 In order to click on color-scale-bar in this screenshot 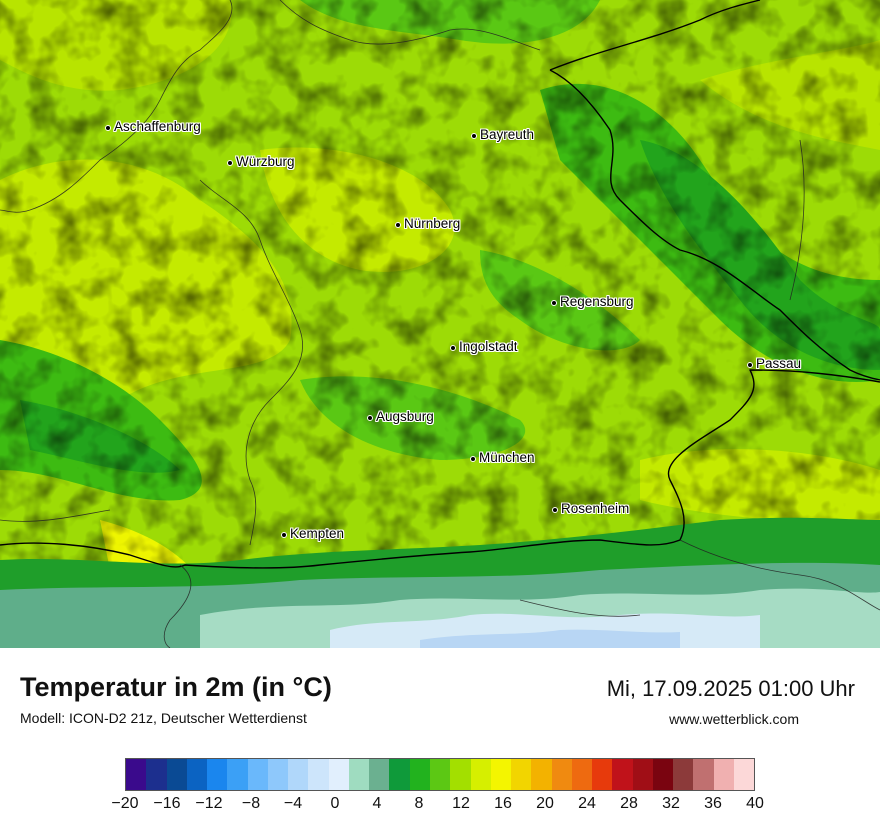, I will do `click(440, 774)`.